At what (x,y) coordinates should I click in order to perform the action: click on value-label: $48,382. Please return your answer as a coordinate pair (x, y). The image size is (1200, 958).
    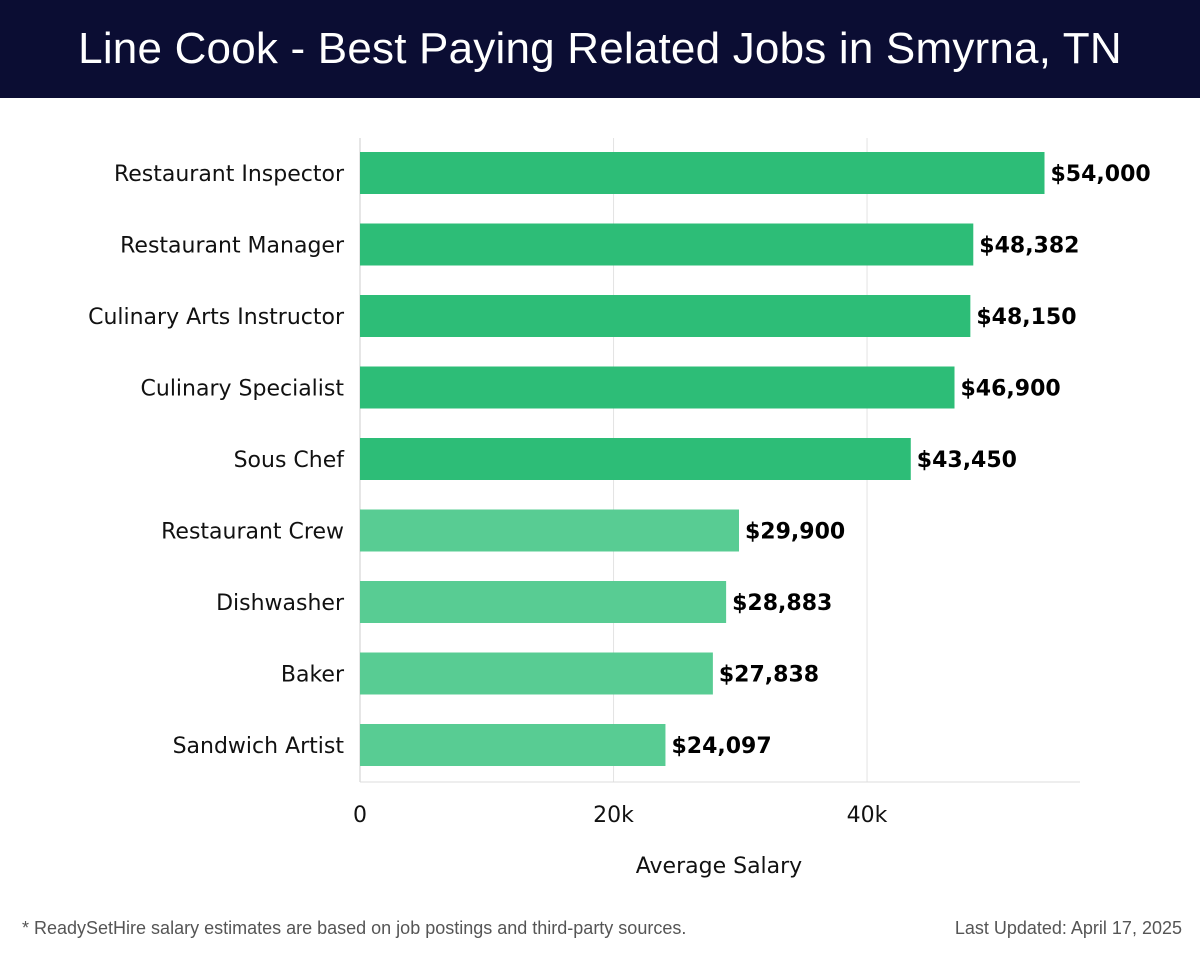
    Looking at the image, I should click on (1029, 246).